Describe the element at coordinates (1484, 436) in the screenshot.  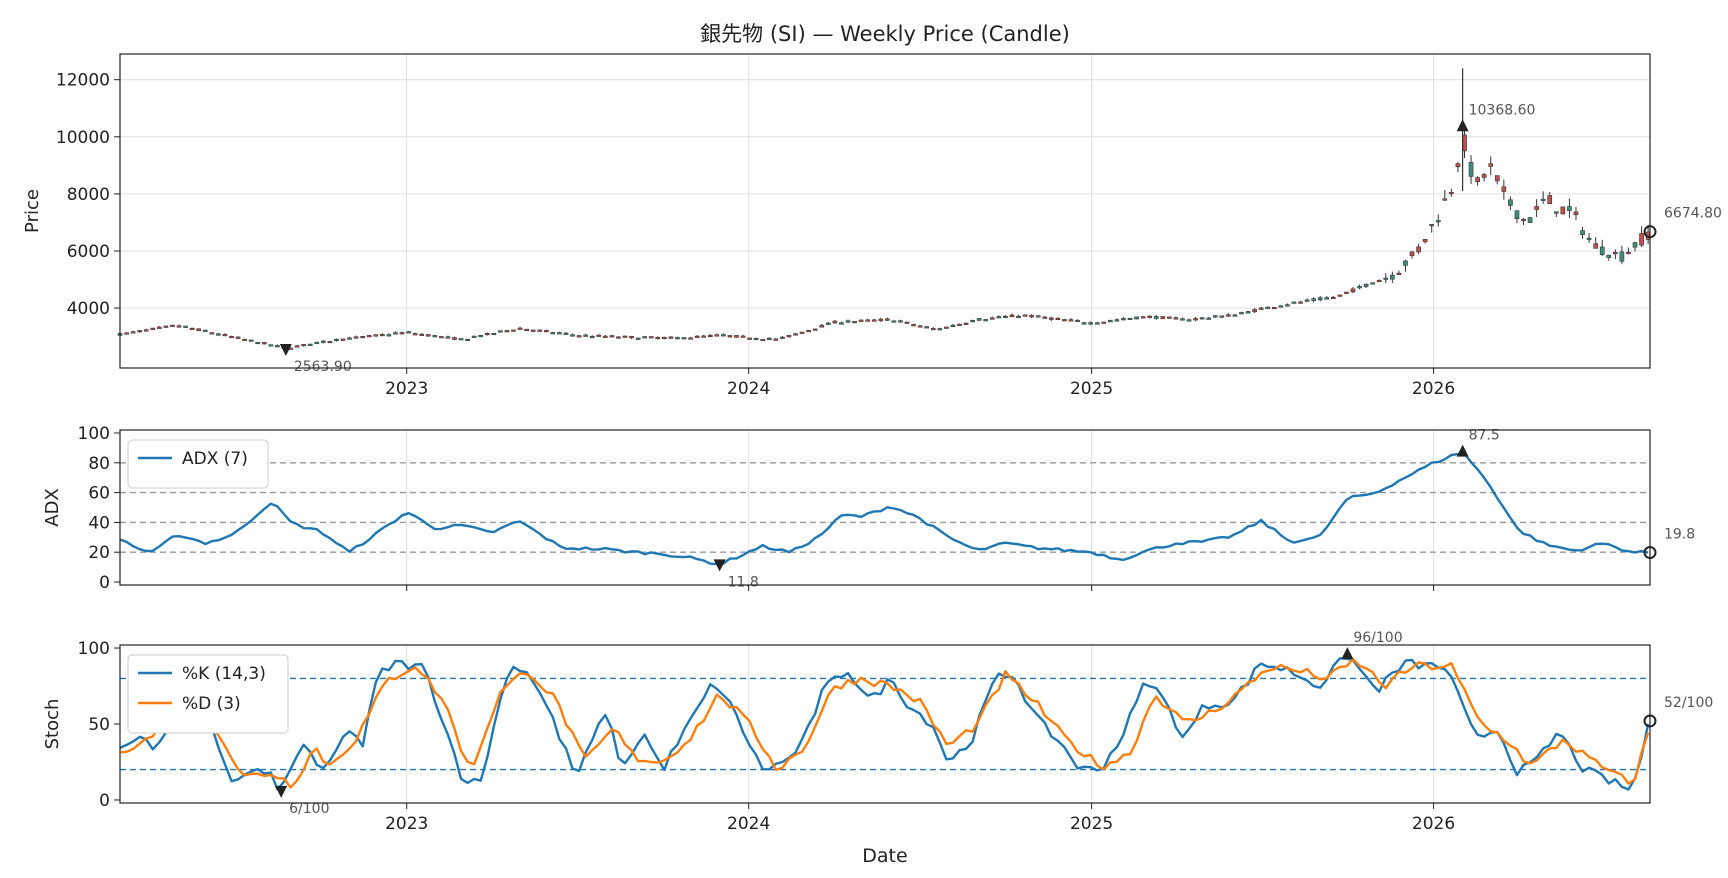
I see `max-annotation: 87.5` at that location.